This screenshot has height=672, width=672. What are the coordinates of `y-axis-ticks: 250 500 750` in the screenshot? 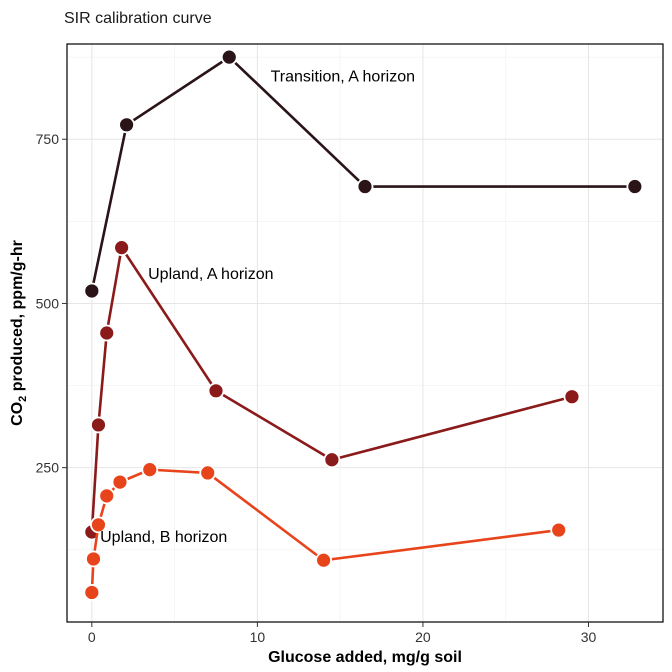 It's located at (51, 303).